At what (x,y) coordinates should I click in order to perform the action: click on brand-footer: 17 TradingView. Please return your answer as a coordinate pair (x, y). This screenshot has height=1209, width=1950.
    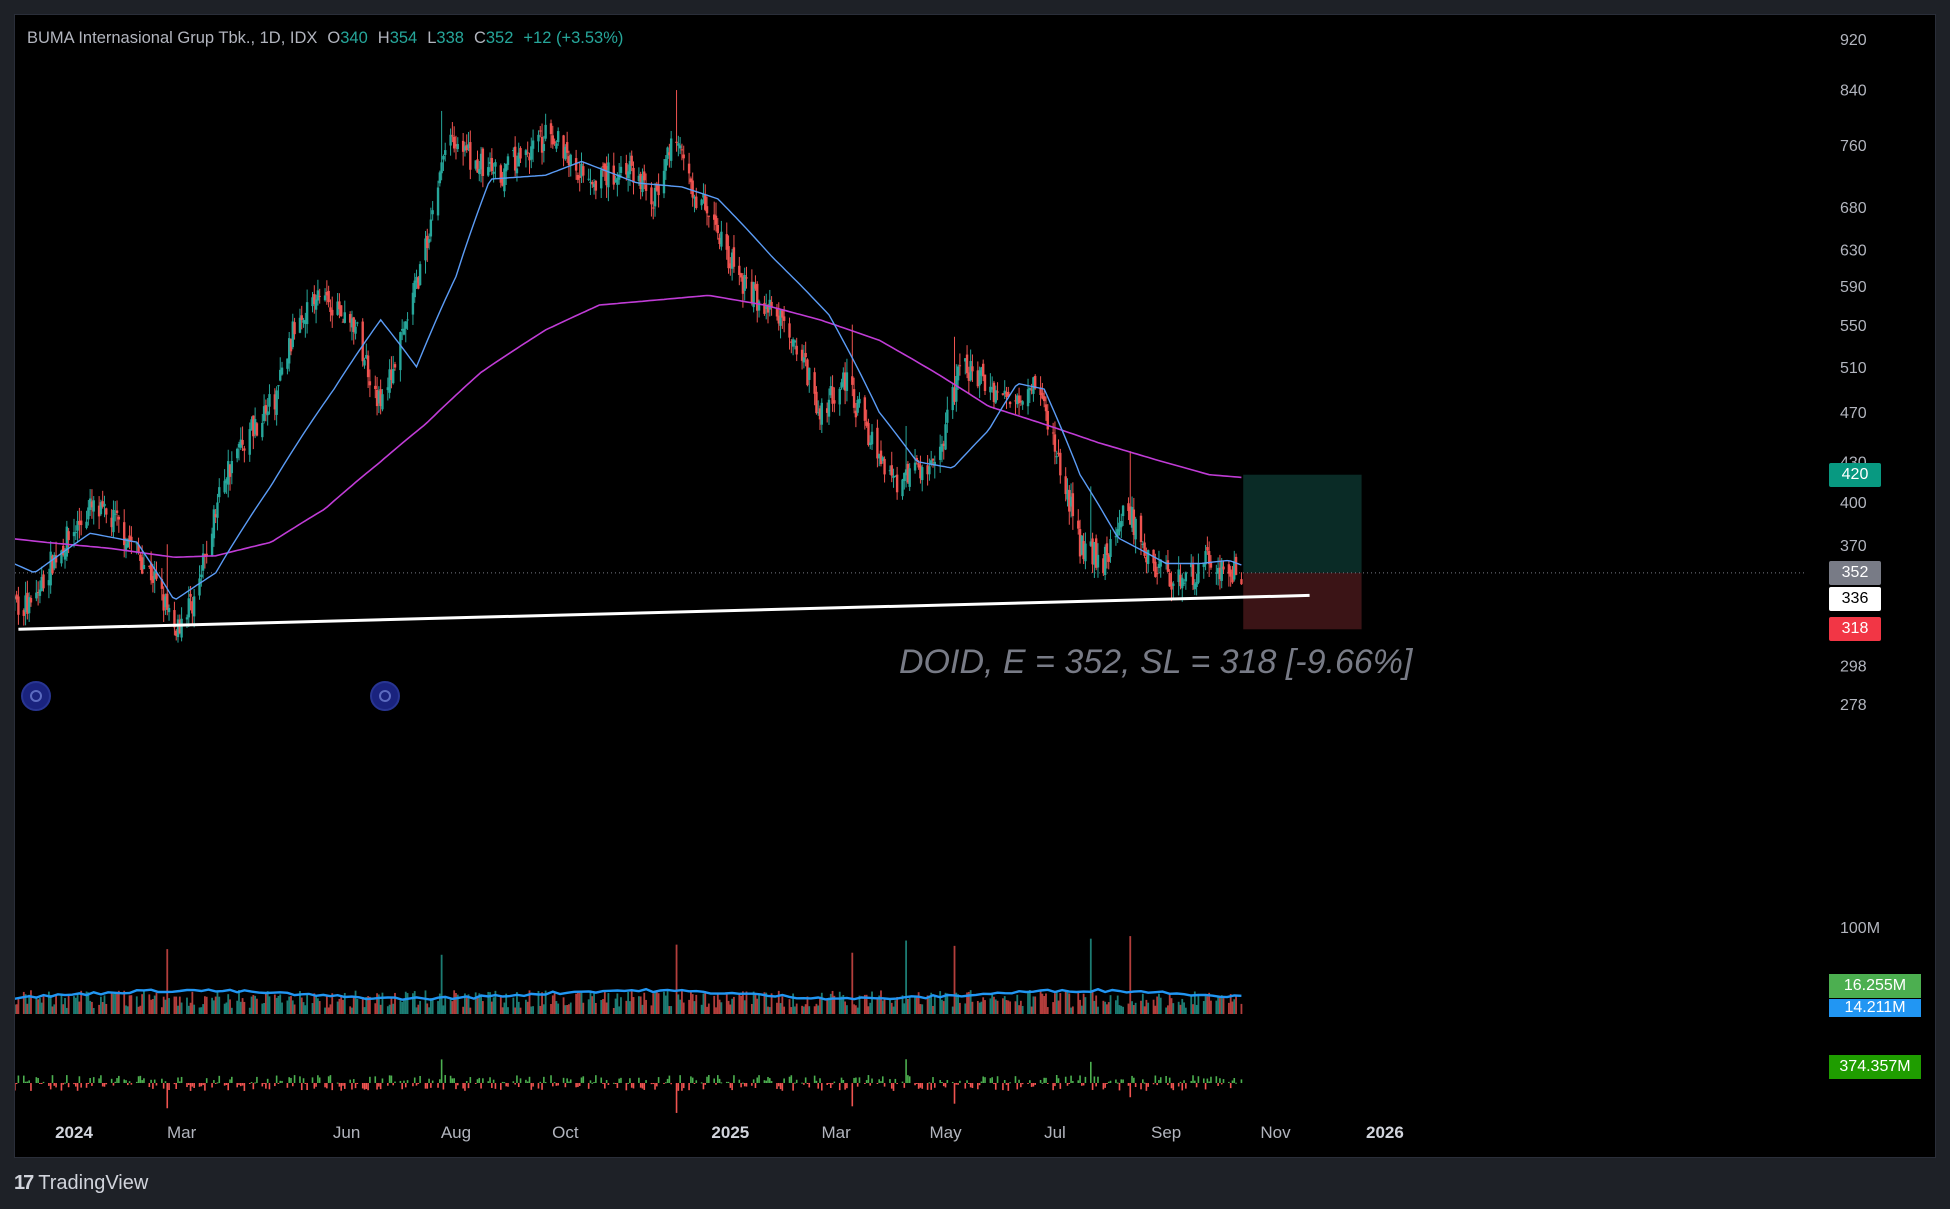
    Looking at the image, I should click on (81, 1183).